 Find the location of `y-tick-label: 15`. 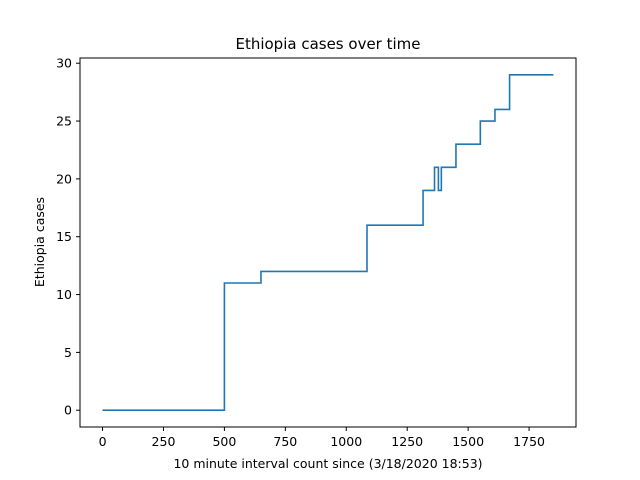

y-tick-label: 15 is located at coordinates (64, 236).